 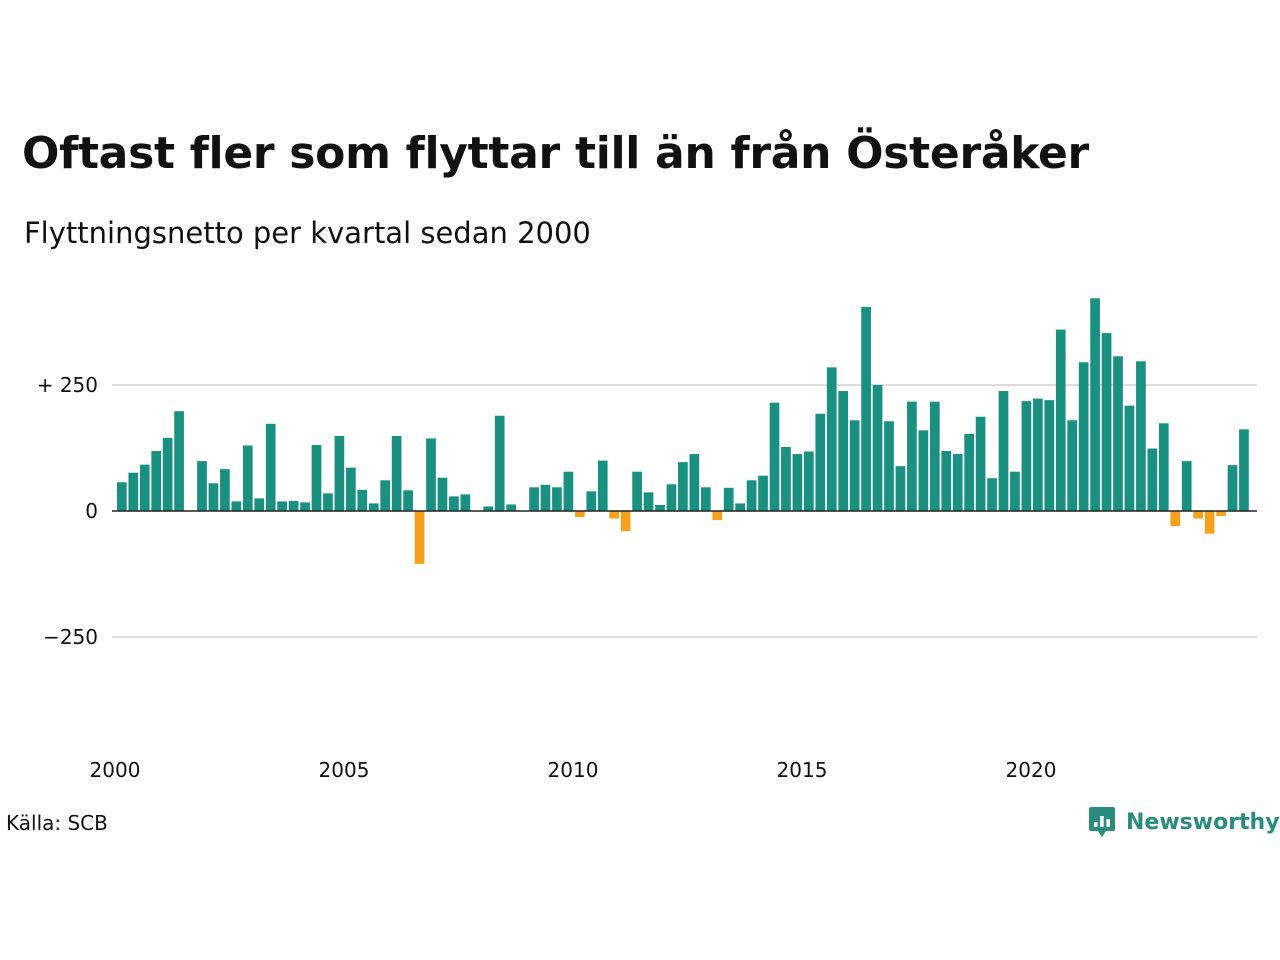 What do you see at coordinates (344, 770) in the screenshot?
I see `x-tick-label: 2005` at bounding box center [344, 770].